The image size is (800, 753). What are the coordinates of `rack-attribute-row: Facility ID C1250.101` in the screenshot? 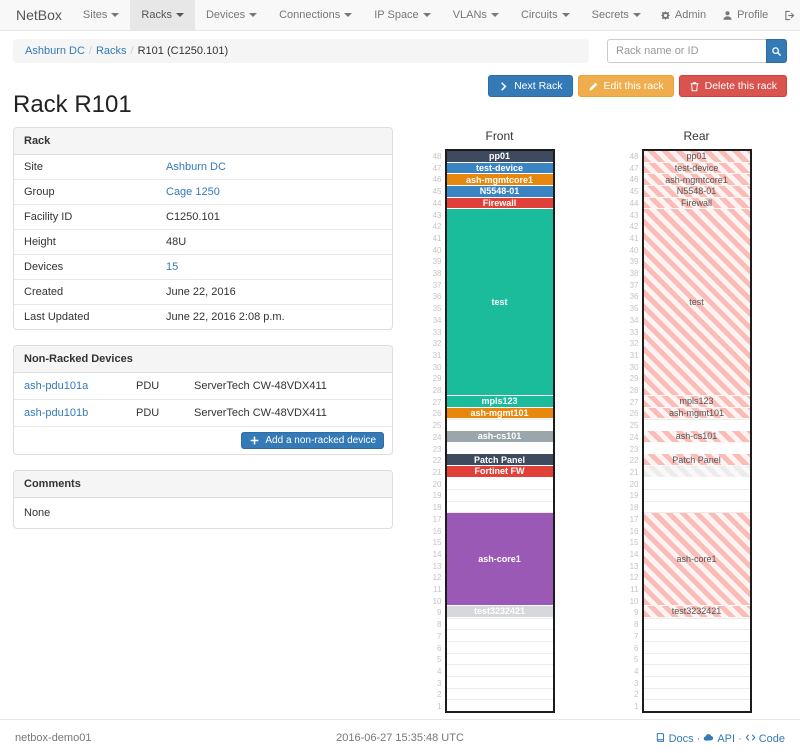 It's located at (203, 216).